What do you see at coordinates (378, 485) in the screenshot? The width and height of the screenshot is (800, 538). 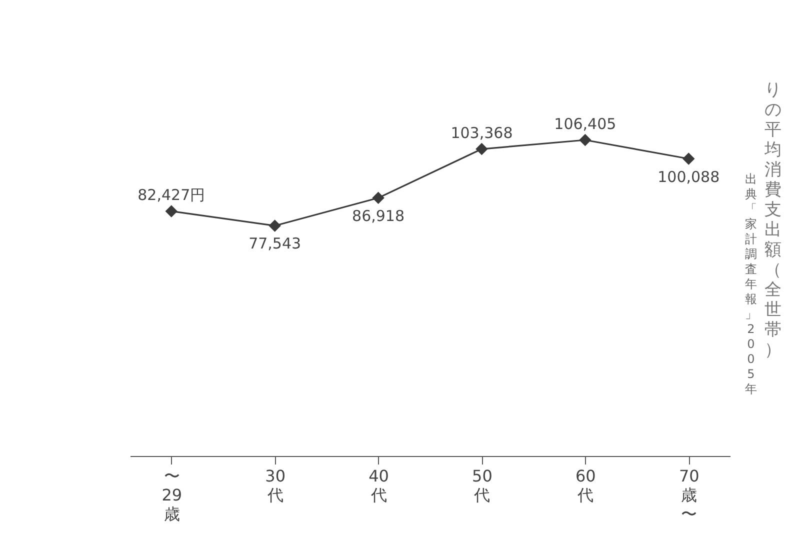 I see `x-tick-label: 40代` at bounding box center [378, 485].